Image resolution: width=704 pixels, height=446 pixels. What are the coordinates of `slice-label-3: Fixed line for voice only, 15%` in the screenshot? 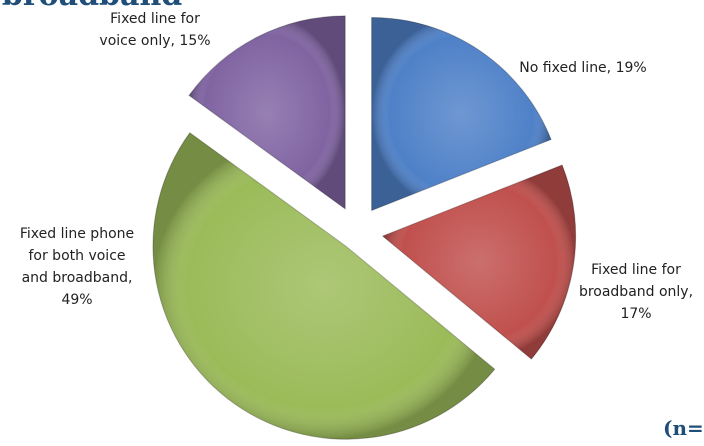 It's located at (154, 30).